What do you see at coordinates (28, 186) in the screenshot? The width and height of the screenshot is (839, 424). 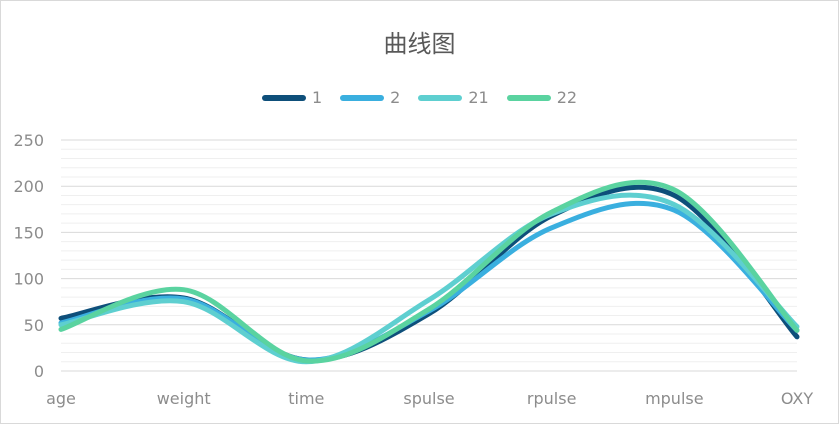 I see `y-tick-label: 200` at bounding box center [28, 186].